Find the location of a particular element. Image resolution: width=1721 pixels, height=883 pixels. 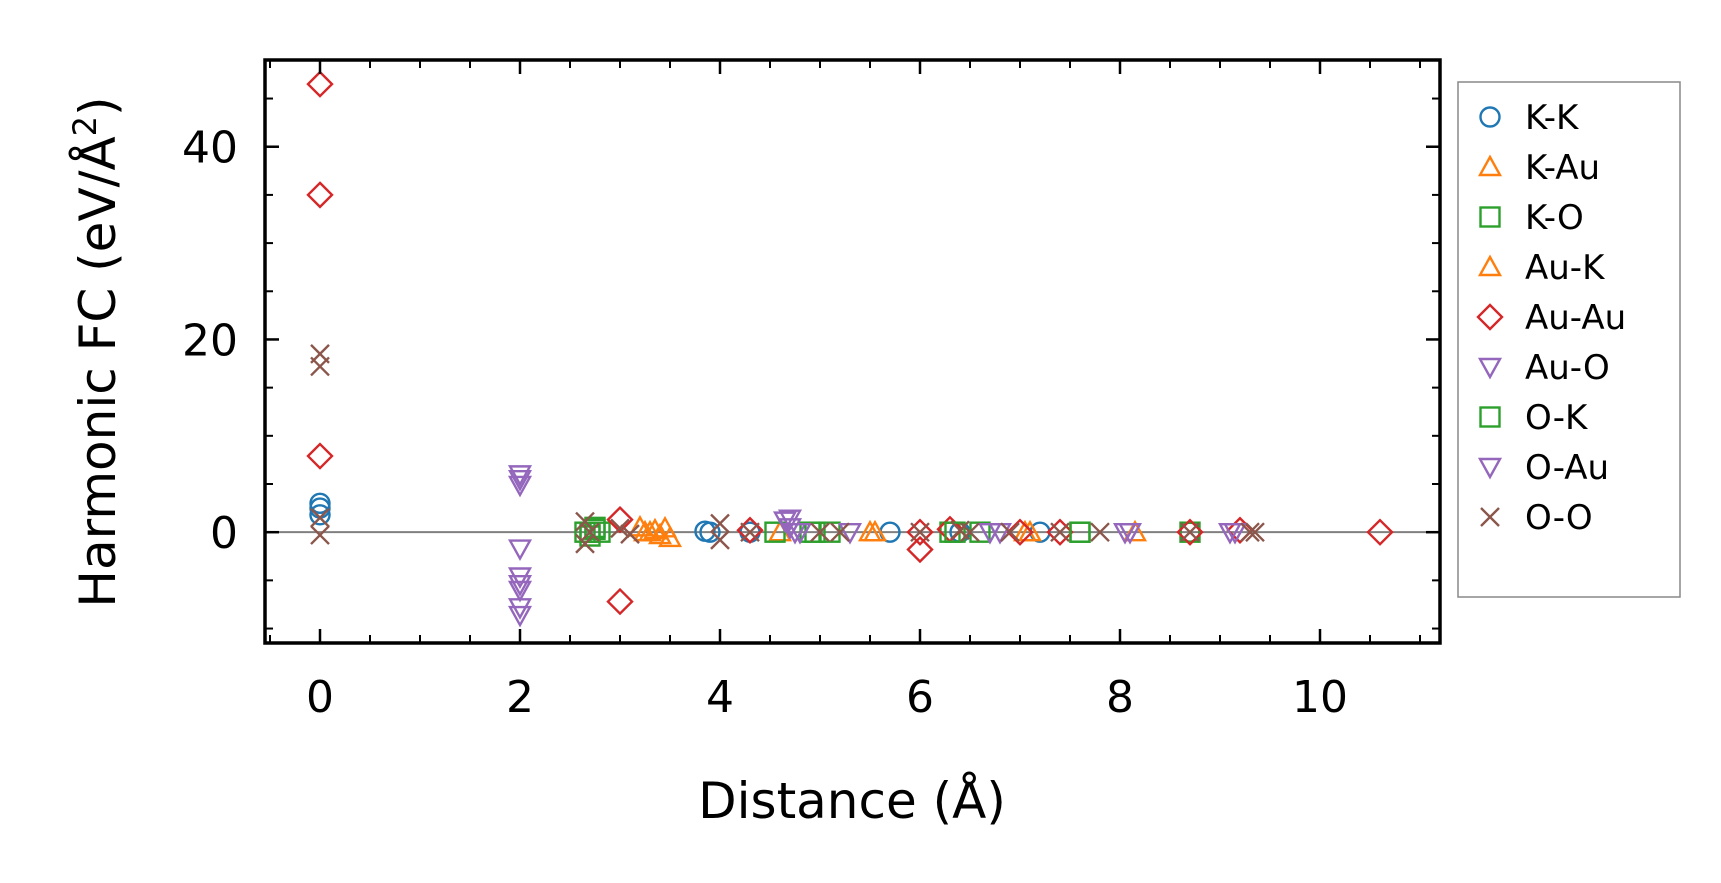

legend-item: O-K is located at coordinates (1534, 418).